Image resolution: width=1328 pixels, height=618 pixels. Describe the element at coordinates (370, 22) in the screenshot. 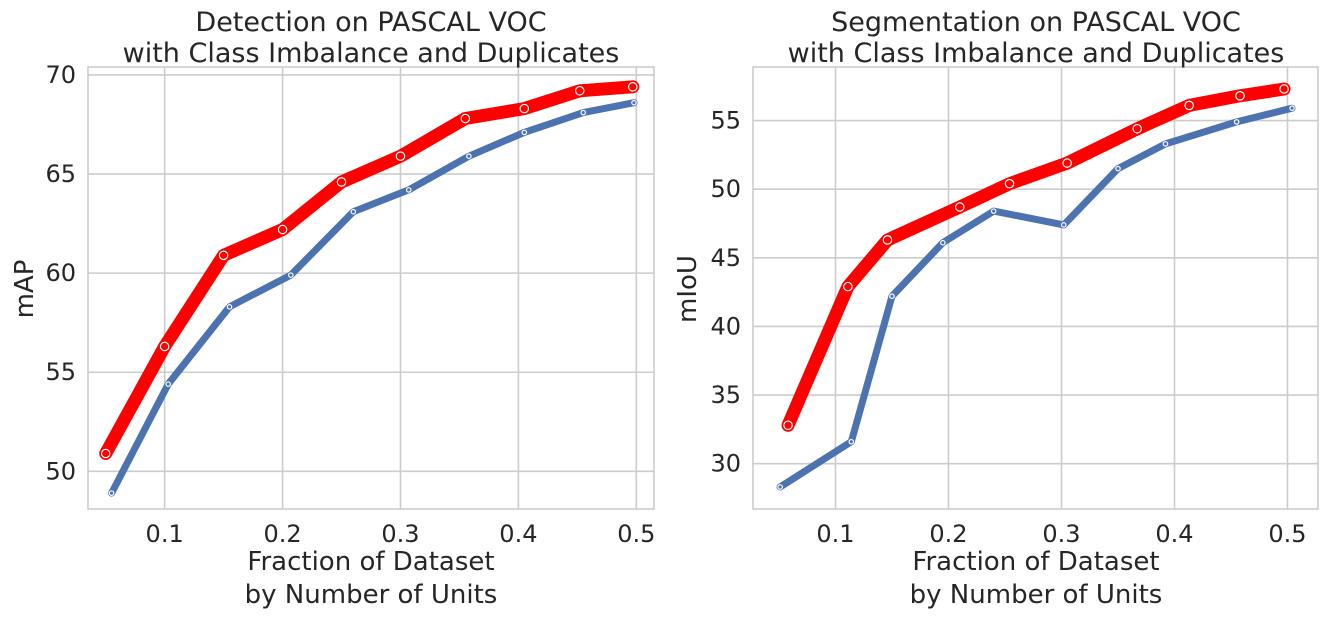

I see `detection-title-line1: Detection on PASCAL VOC` at that location.